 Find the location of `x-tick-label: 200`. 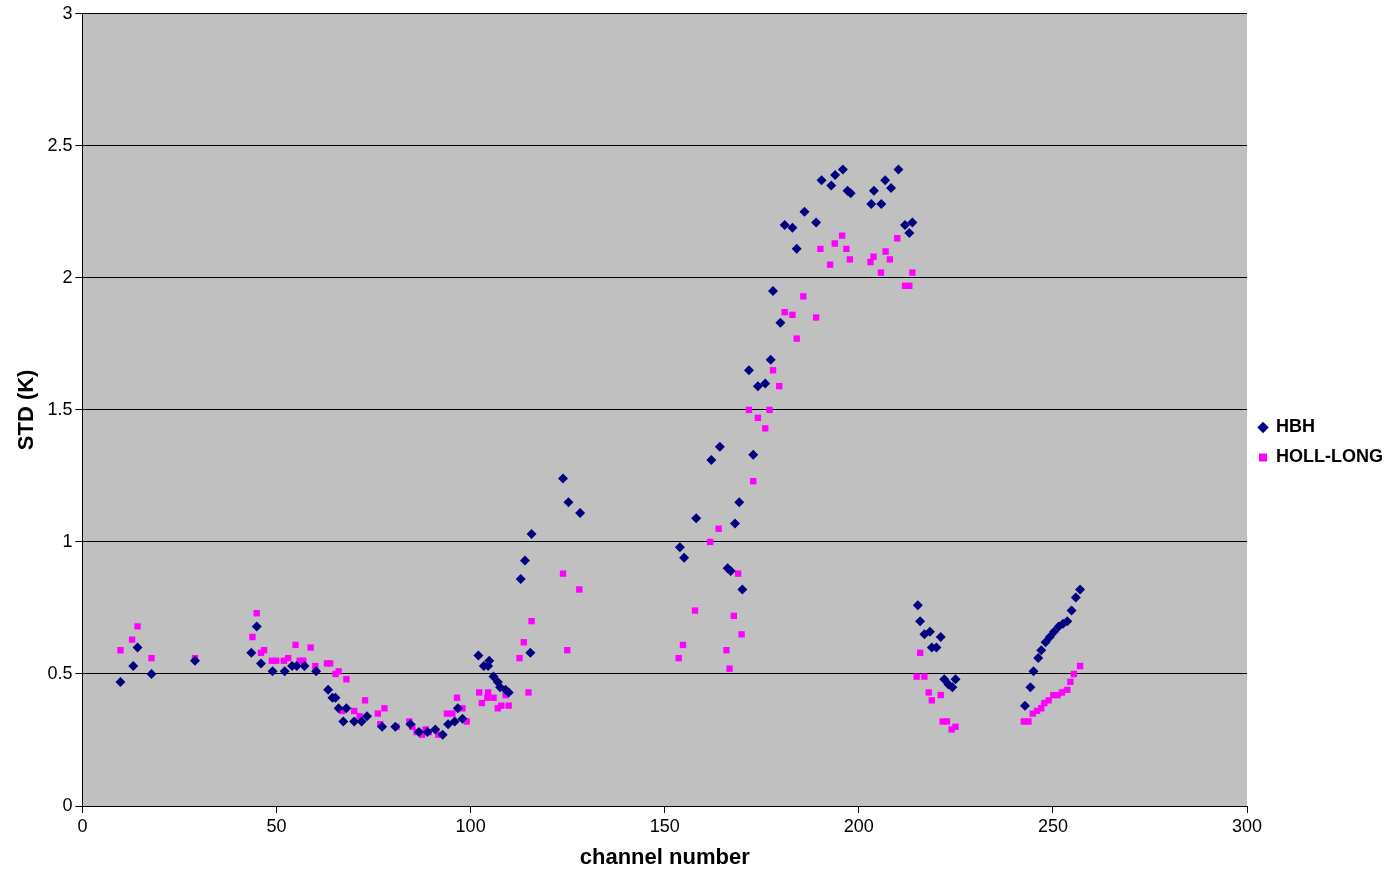

x-tick-label: 200 is located at coordinates (858, 825).